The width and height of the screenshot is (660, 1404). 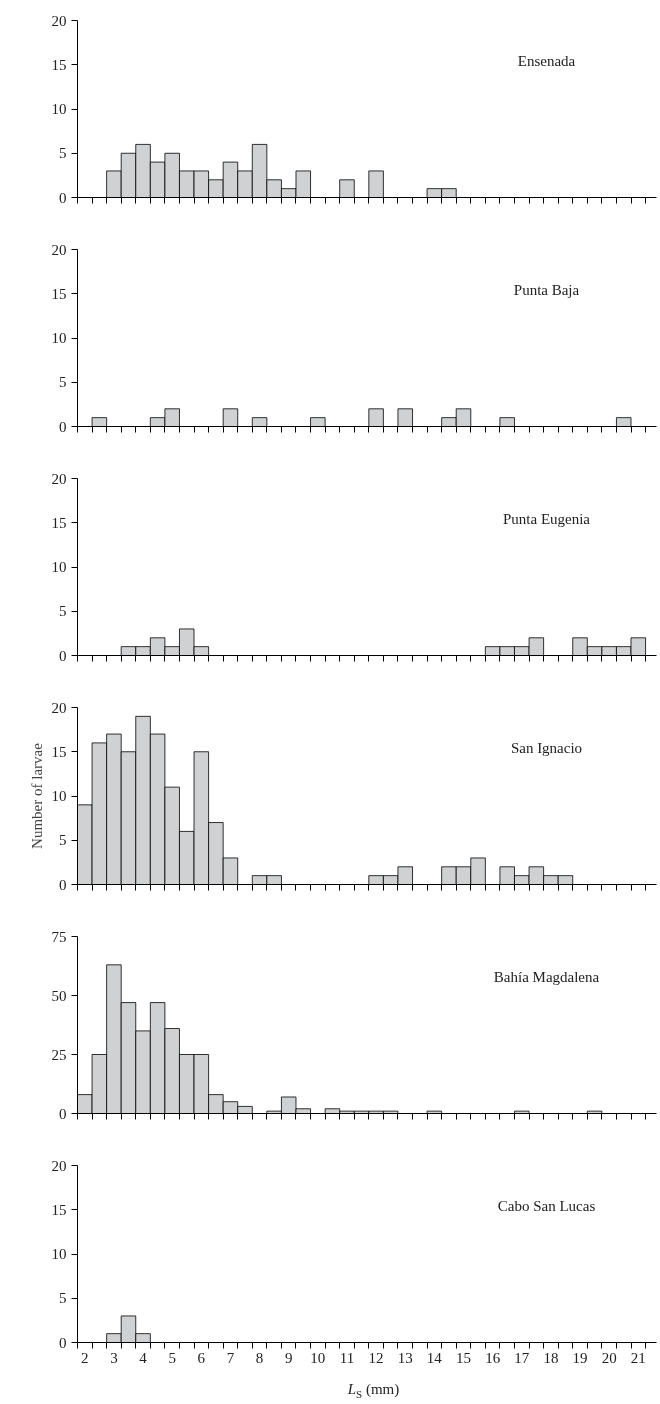 I want to click on x-tick-label: 11, so click(x=347, y=1357).